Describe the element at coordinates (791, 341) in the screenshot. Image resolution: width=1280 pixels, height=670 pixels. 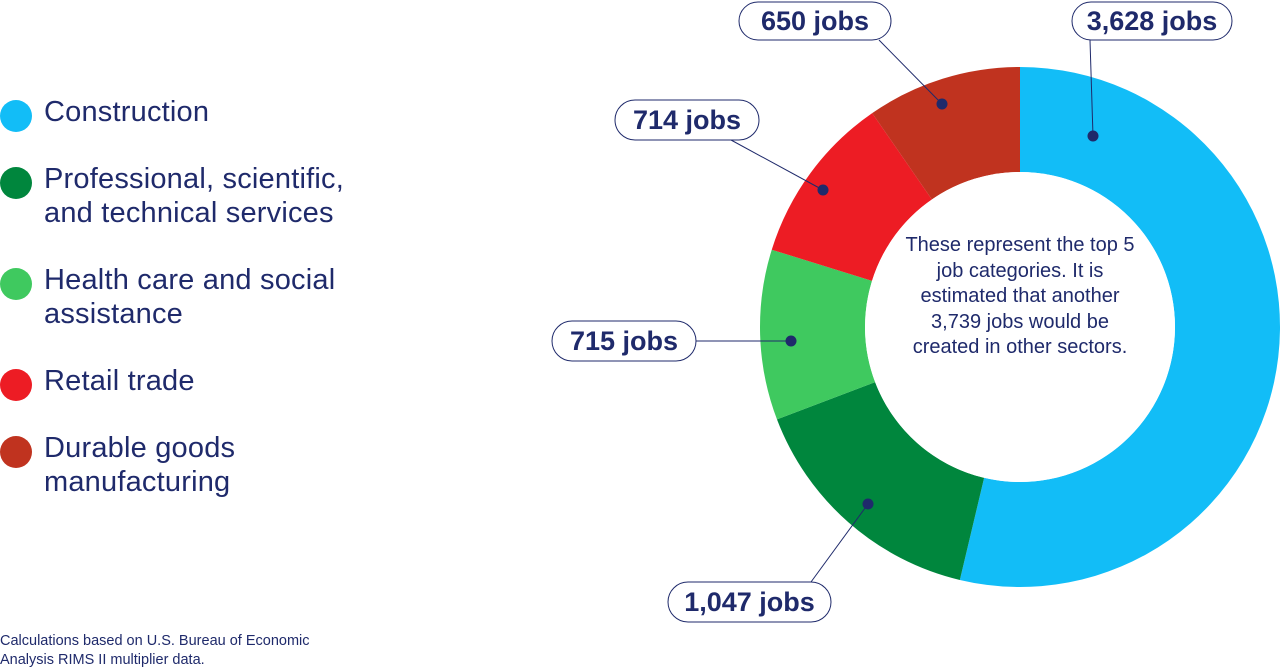
I see `leader-dot-health-care` at that location.